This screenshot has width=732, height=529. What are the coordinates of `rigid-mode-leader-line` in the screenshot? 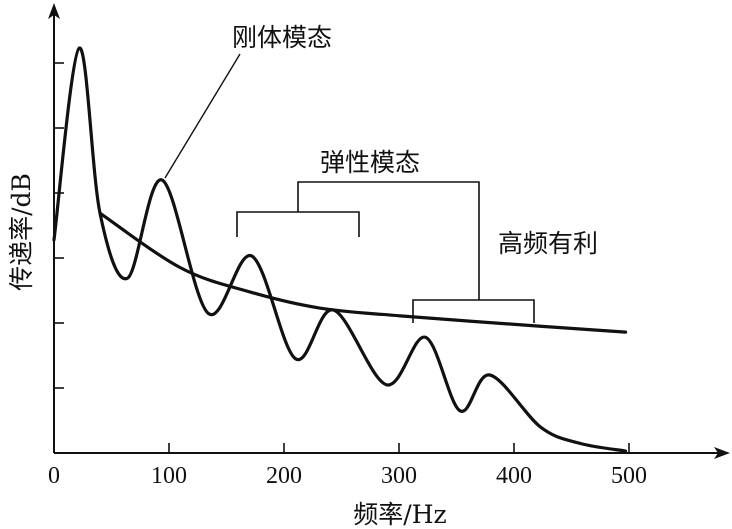 It's located at (202, 116).